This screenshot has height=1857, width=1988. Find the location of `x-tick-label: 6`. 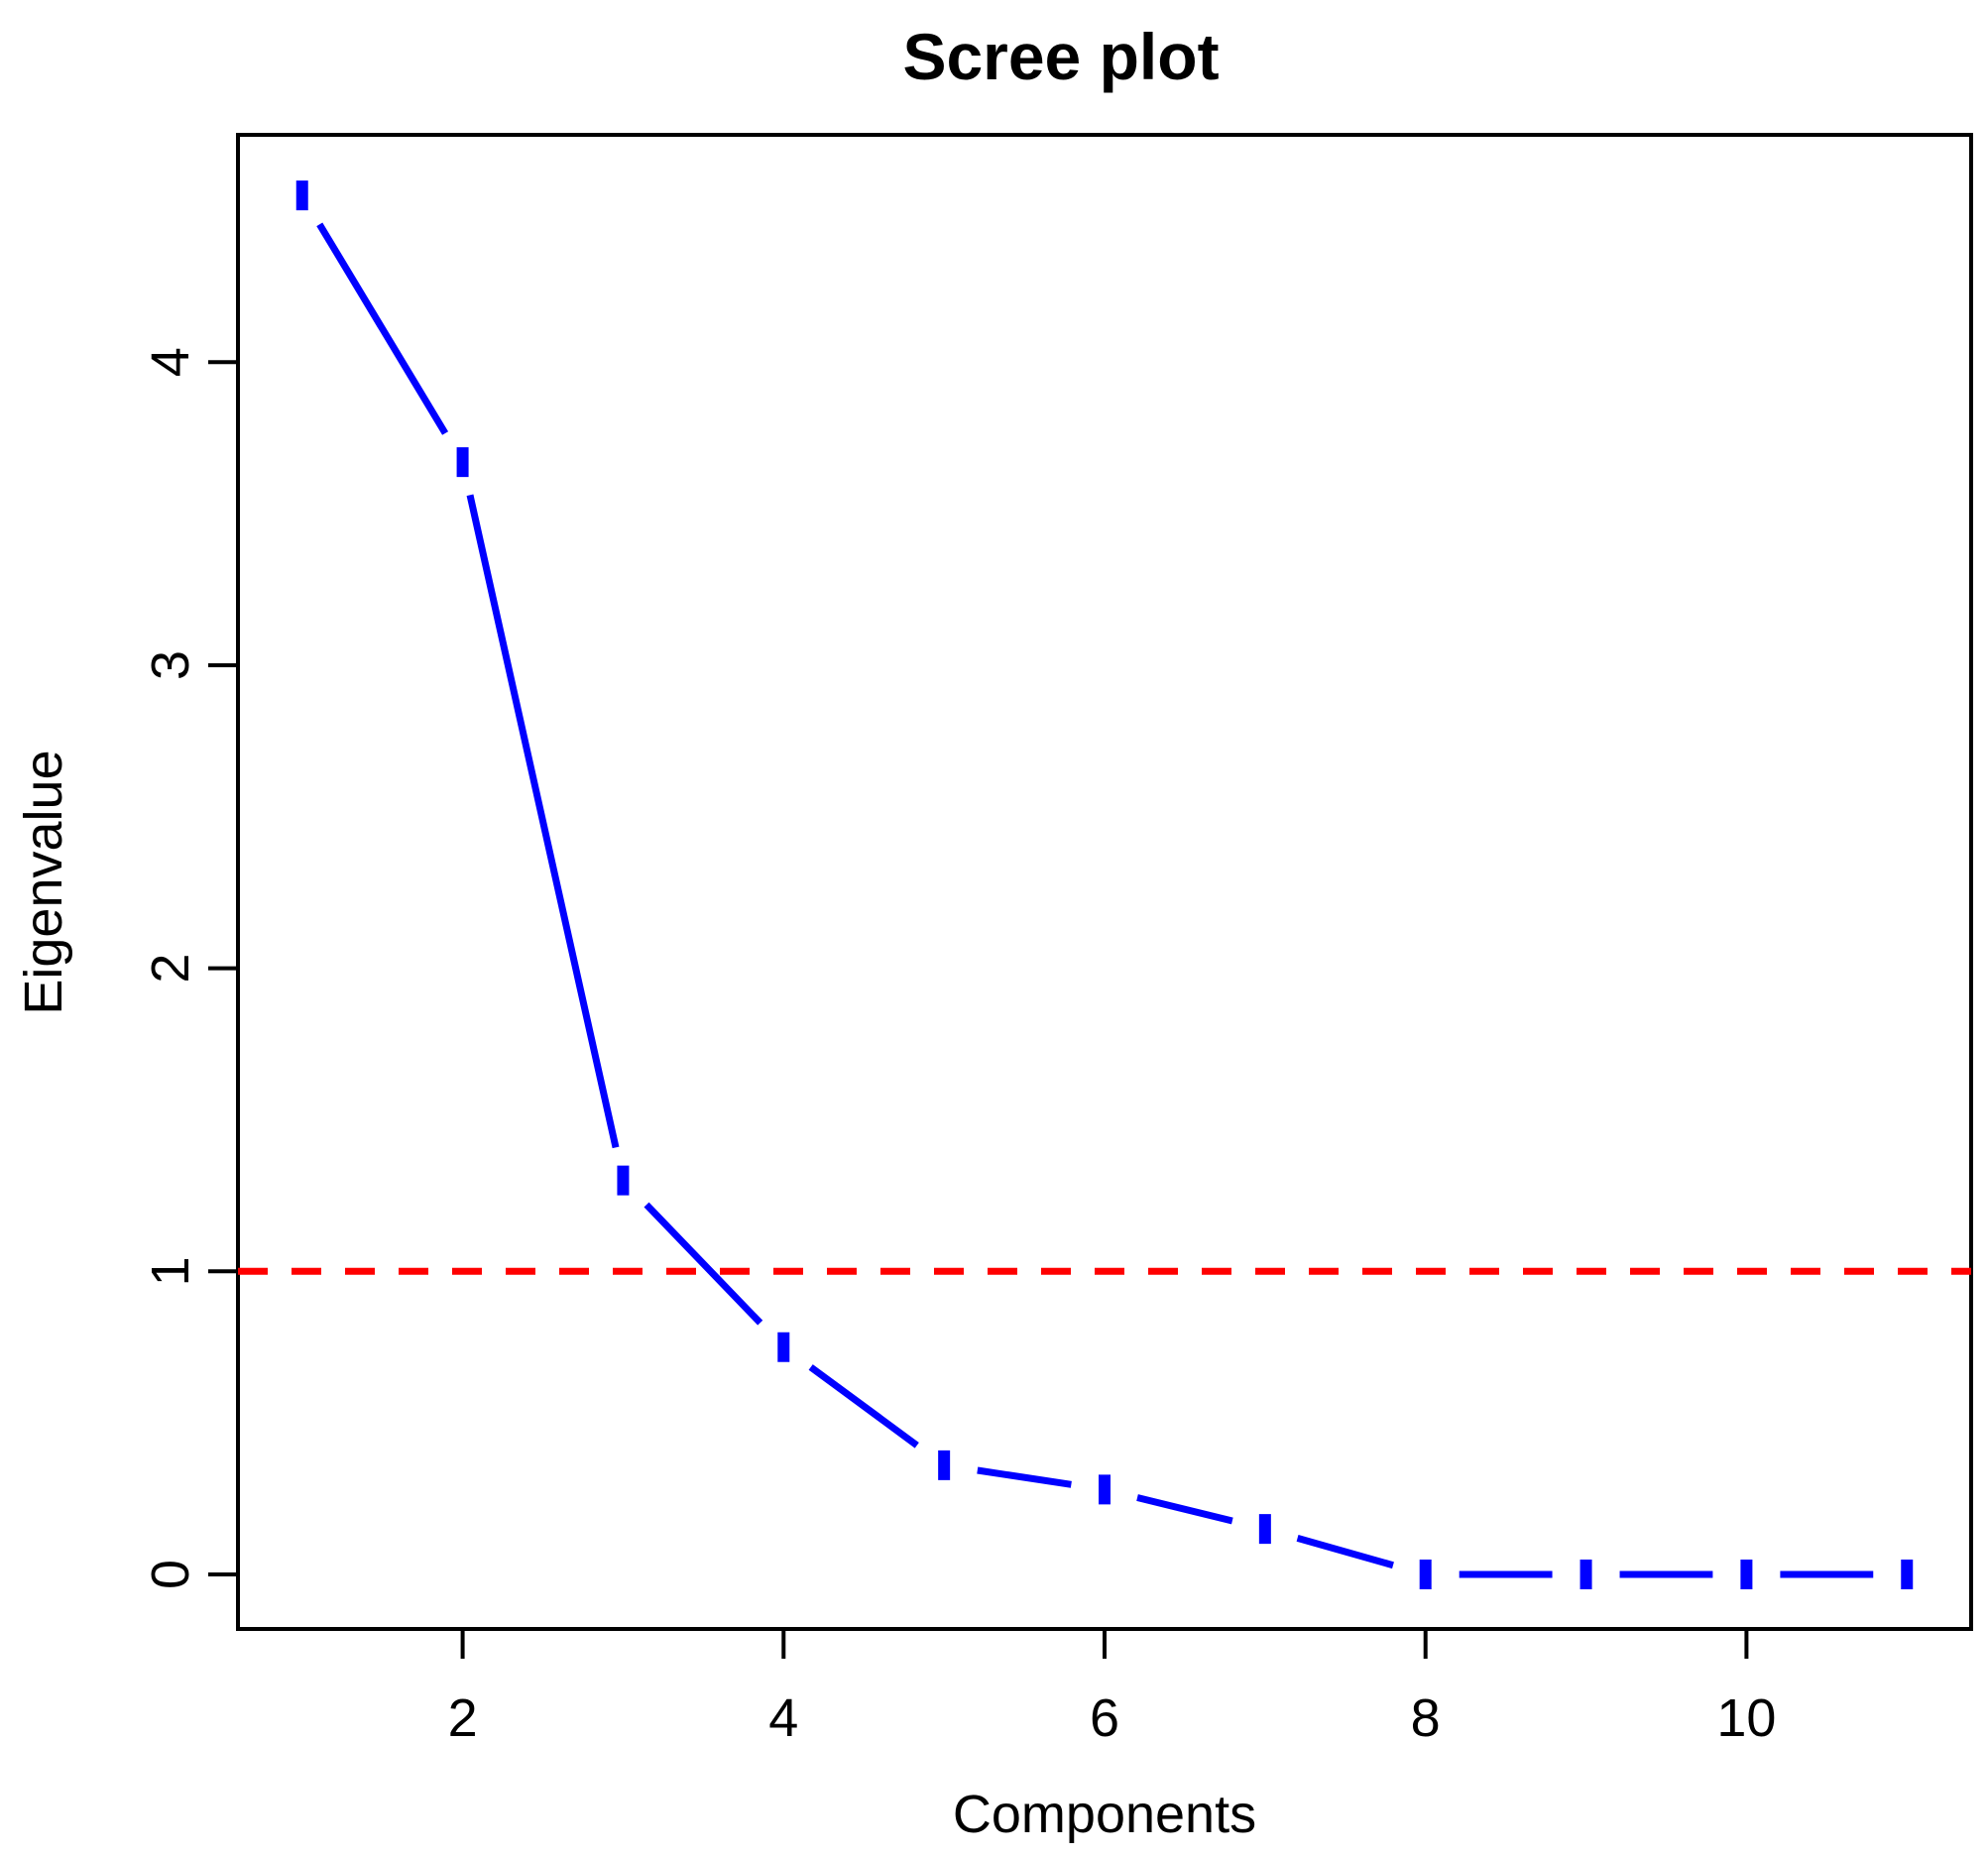

x-tick-label: 6 is located at coordinates (1104, 1718).